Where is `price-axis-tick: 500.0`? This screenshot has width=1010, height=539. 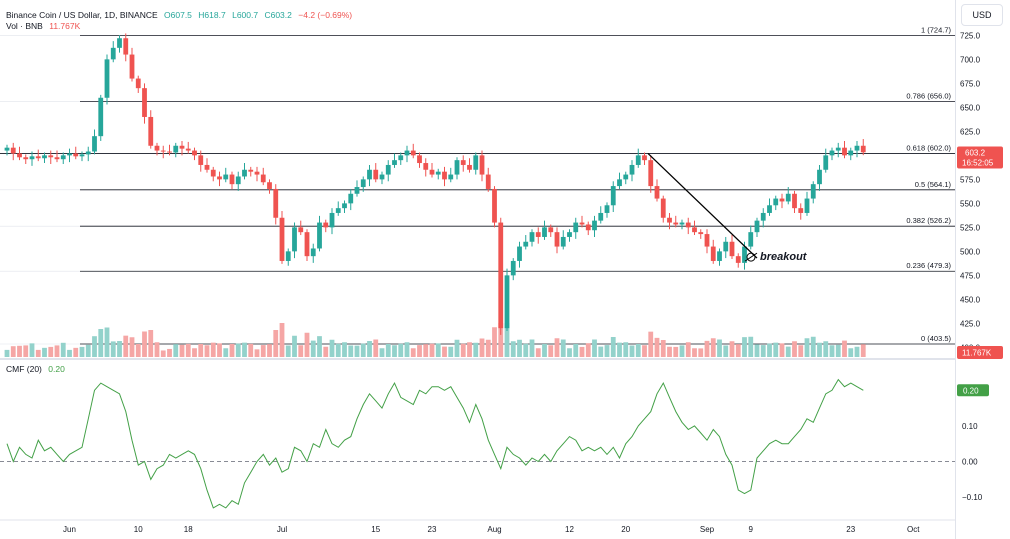
price-axis-tick: 500.0 is located at coordinates (970, 251).